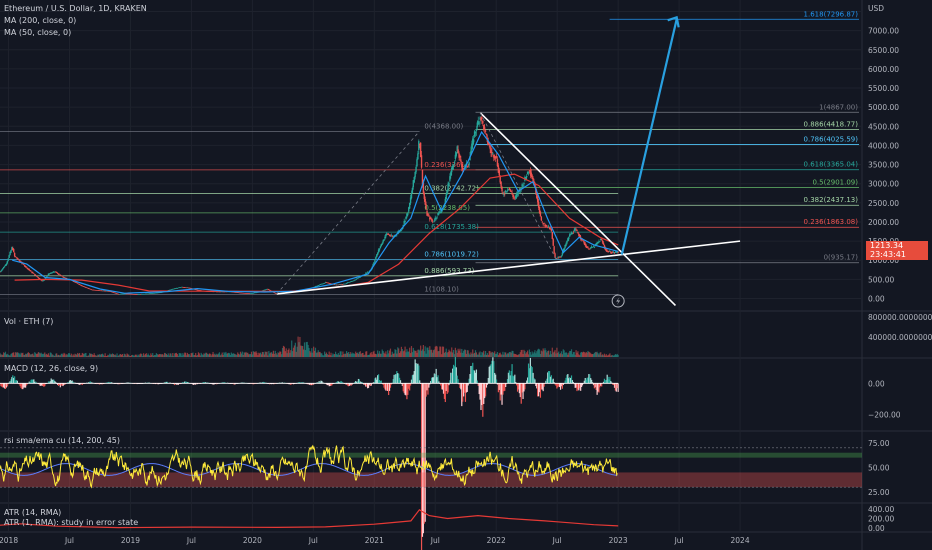 This screenshot has height=550, width=932. Describe the element at coordinates (38, 32) in the screenshot. I see `ma50-legend: MA (50, close, 0)` at that location.